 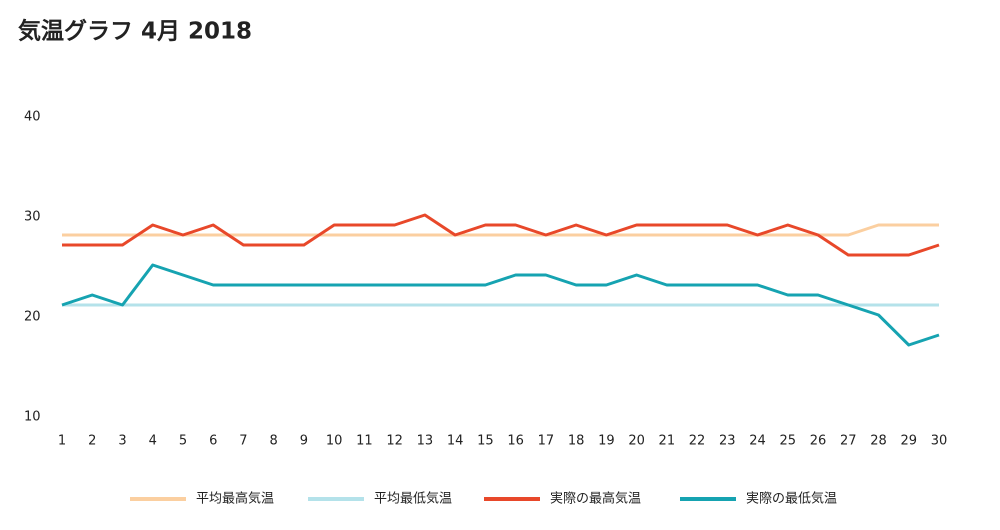 I want to click on x-tick-label: 29, so click(x=908, y=441).